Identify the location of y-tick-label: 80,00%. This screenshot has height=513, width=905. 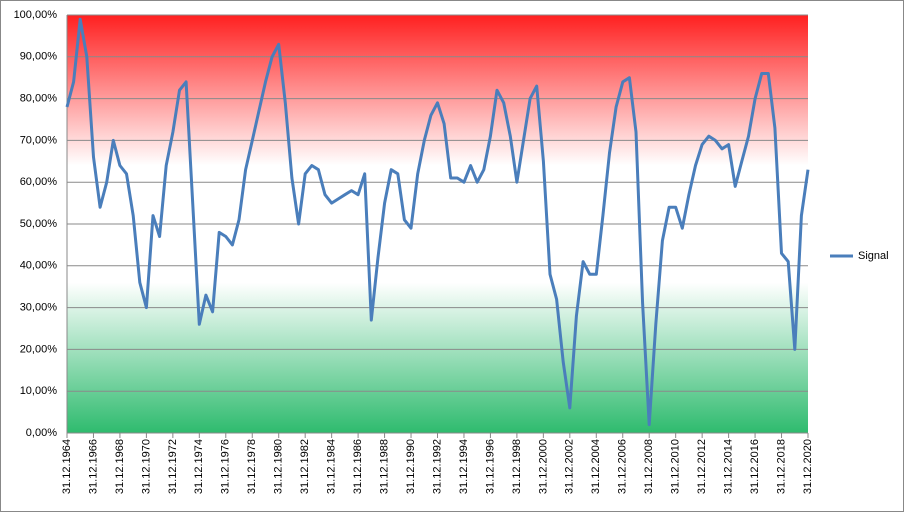
(39, 99).